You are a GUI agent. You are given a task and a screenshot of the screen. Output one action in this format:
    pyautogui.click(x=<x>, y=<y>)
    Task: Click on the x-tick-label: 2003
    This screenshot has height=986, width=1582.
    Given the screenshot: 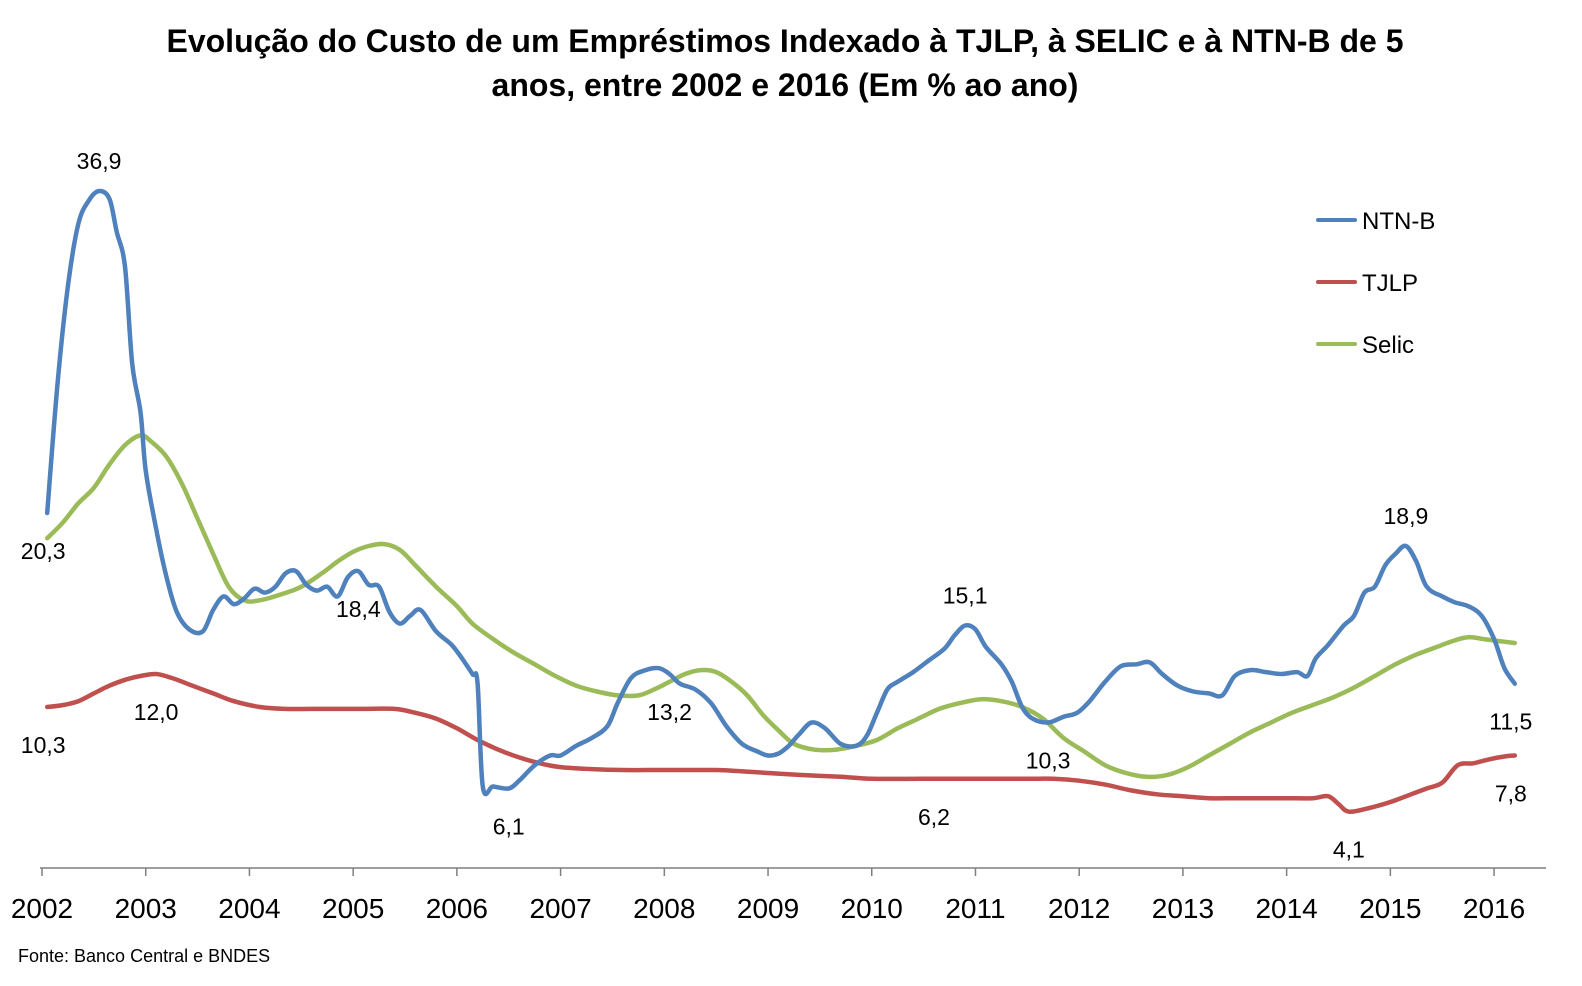 What is the action you would take?
    pyautogui.click(x=146, y=908)
    